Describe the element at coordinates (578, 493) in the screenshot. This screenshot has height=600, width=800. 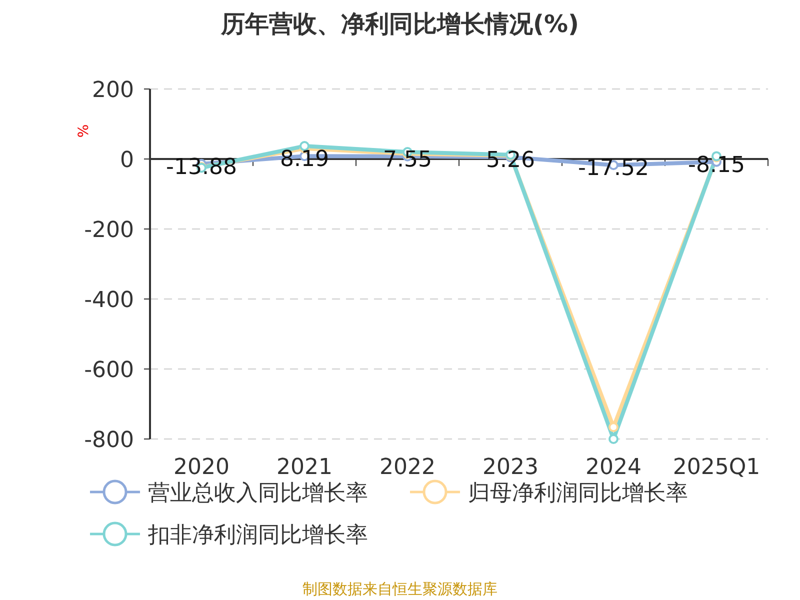
I see `legend-label: 归母净利润同比增长率` at that location.